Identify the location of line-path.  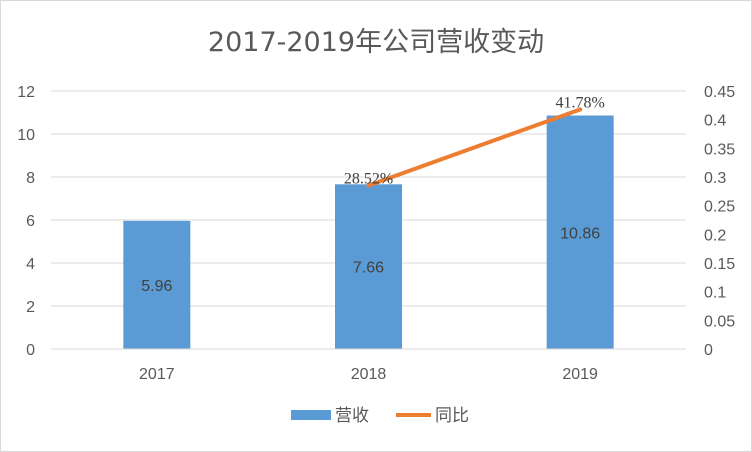
(474, 147).